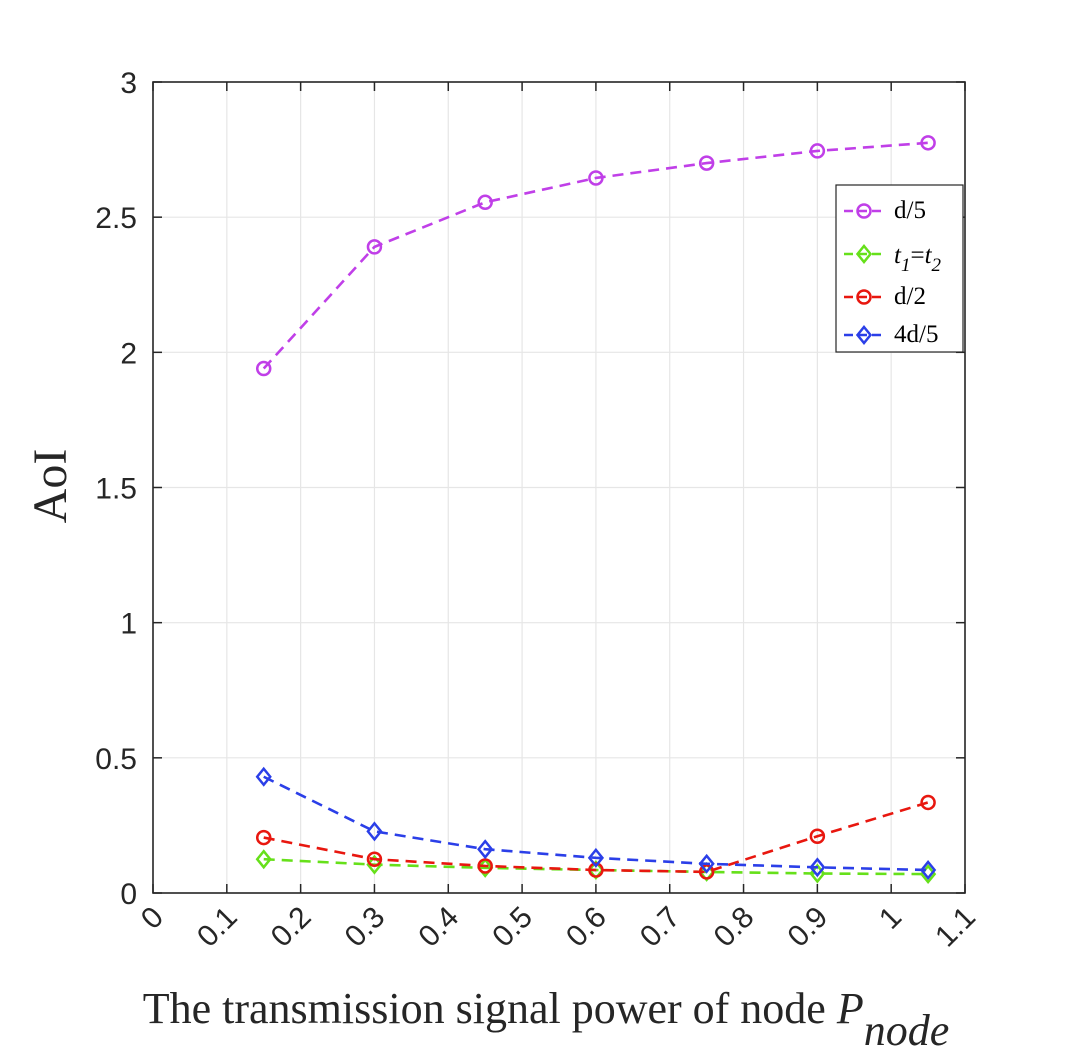 This screenshot has width=1080, height=1056. What do you see at coordinates (490, 1008) in the screenshot?
I see `x-axis-label-text: The transmission signal power of node` at bounding box center [490, 1008].